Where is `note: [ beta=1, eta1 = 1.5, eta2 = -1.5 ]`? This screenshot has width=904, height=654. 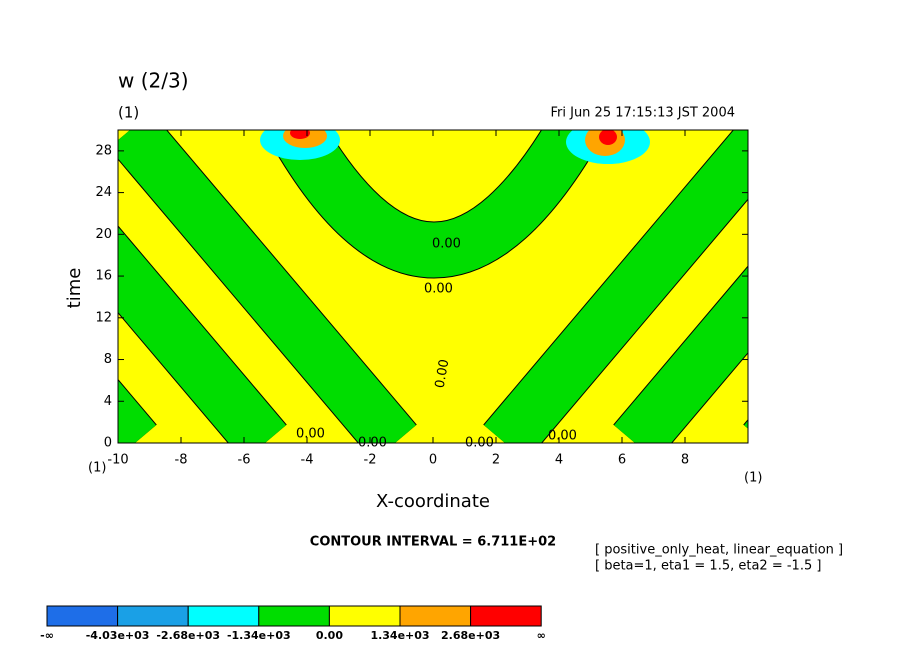
note: [ beta=1, eta1 = 1.5, eta2 = -1.5 ] is located at coordinates (708, 566).